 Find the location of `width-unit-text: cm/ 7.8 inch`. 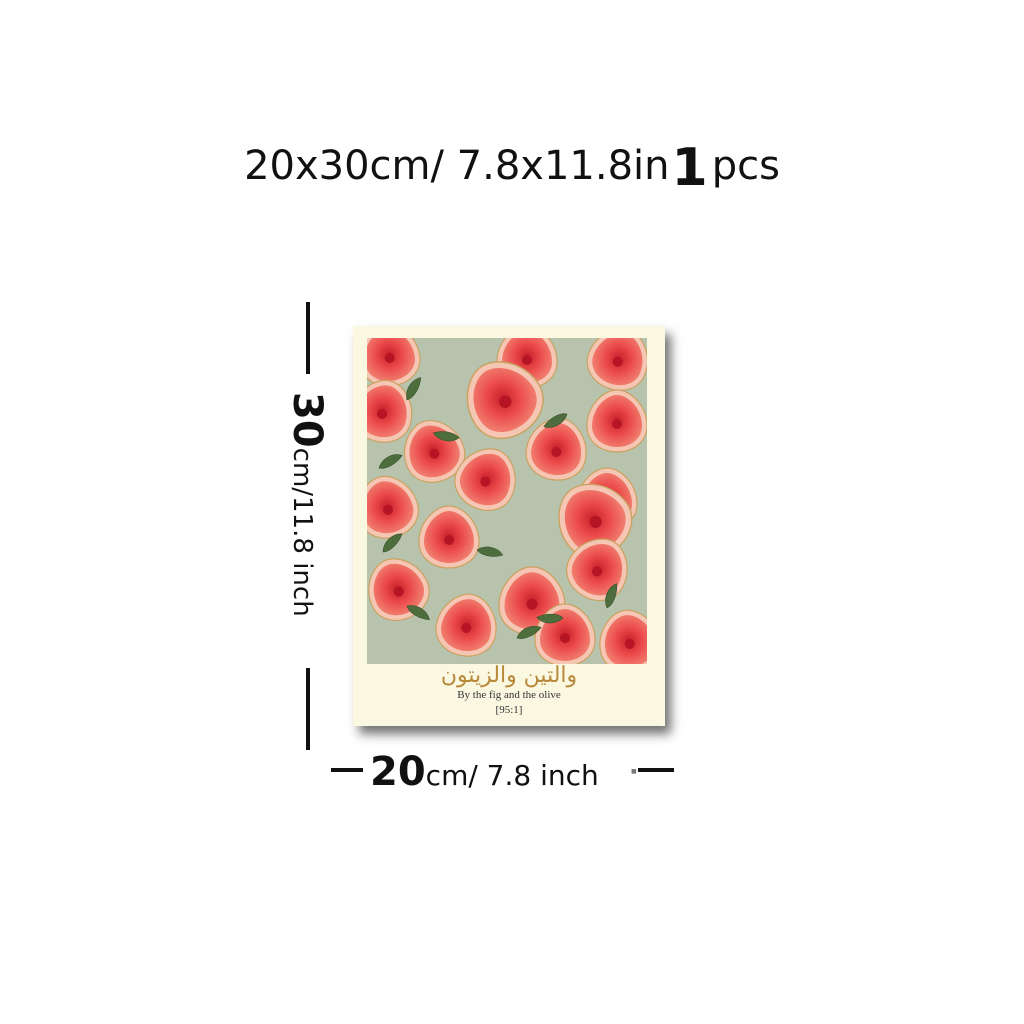

width-unit-text: cm/ 7.8 inch is located at coordinates (512, 775).